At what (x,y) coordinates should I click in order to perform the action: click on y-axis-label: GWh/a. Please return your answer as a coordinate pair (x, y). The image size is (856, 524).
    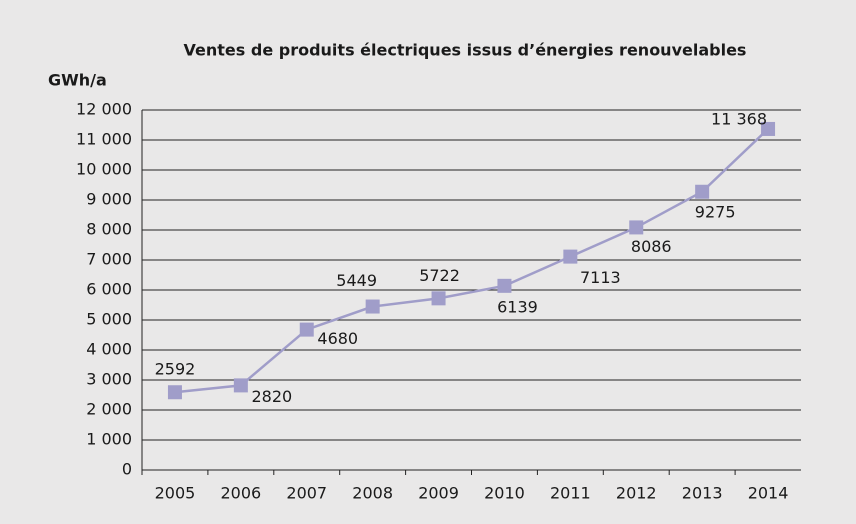
    Looking at the image, I should click on (77, 80).